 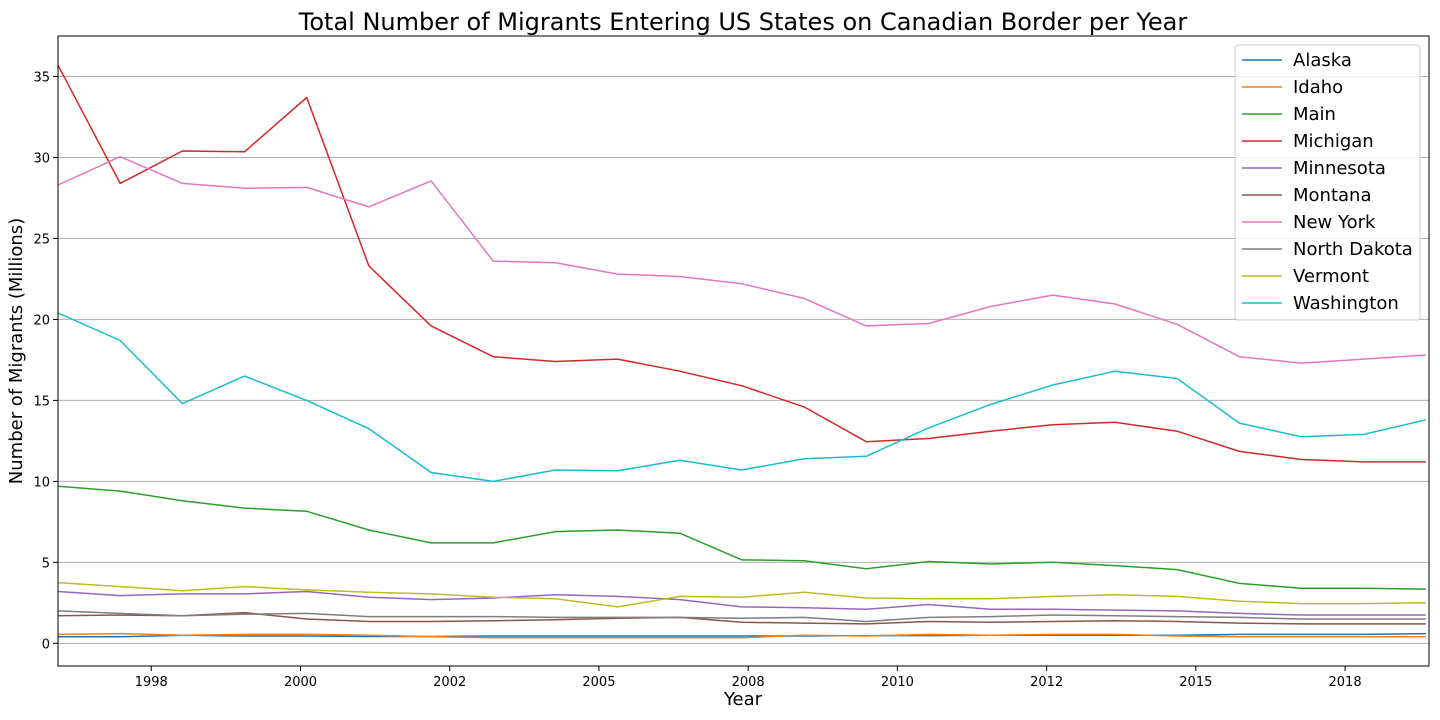 I want to click on x-tick-label: 2005, so click(x=598, y=682).